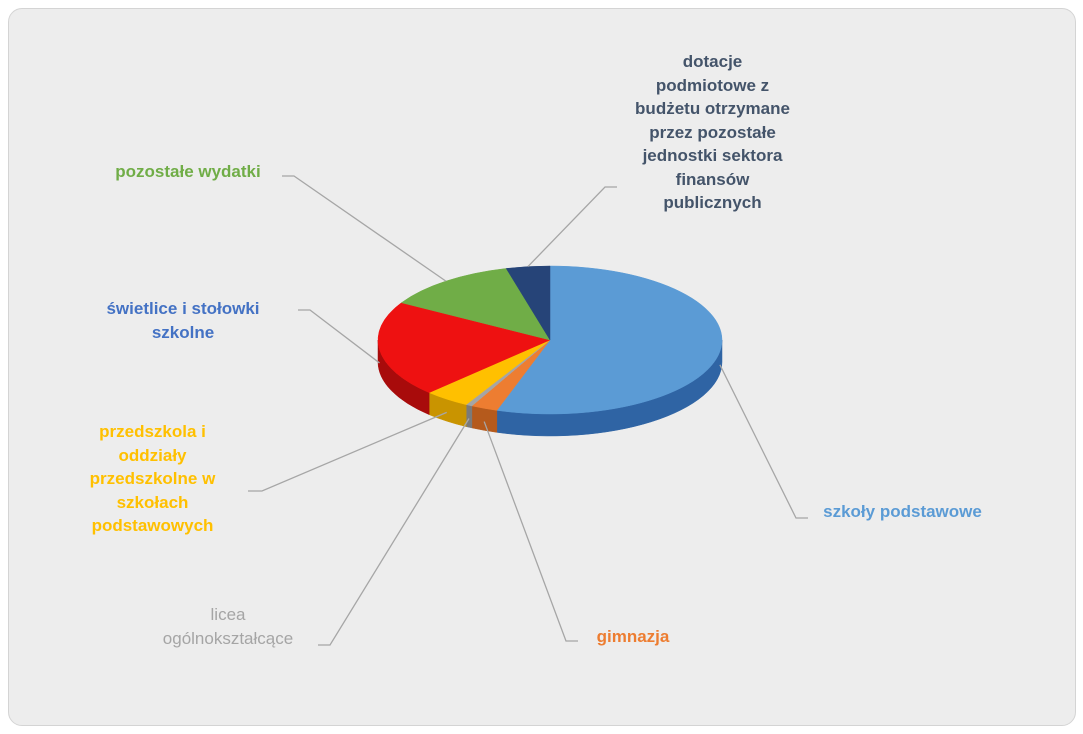 The image size is (1083, 734). What do you see at coordinates (228, 626) in the screenshot?
I see `label-licea: licea ogólnokształcące` at bounding box center [228, 626].